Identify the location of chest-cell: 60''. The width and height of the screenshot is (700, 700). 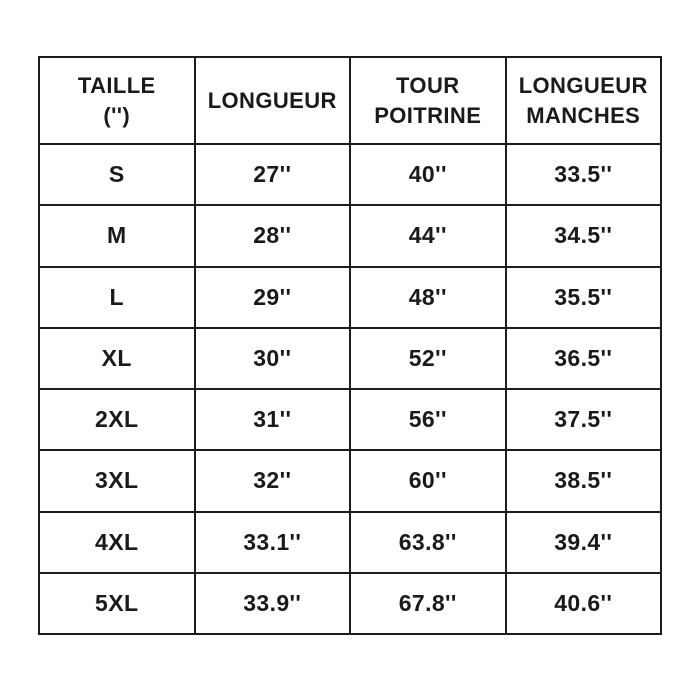
(428, 481).